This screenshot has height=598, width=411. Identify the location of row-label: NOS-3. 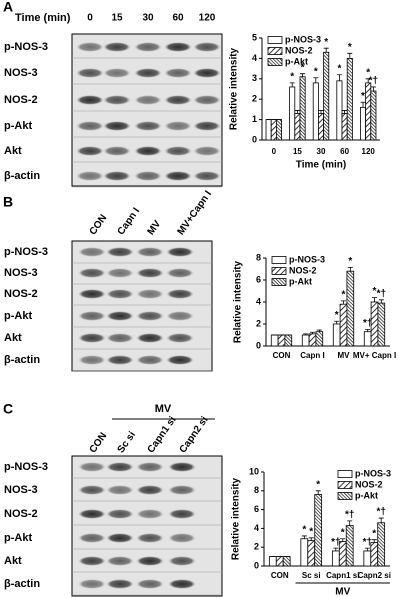
(21, 490).